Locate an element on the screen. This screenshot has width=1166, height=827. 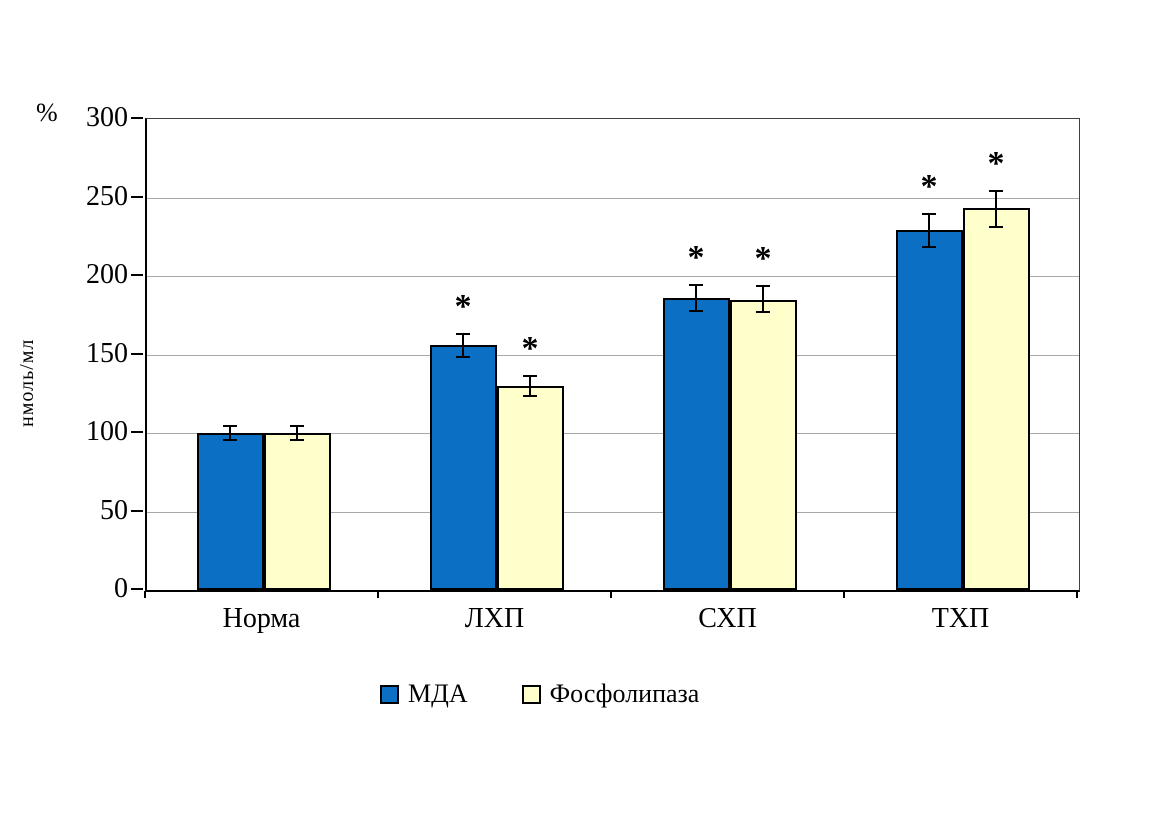
error-bar-МДА-ТХП is located at coordinates (929, 231).